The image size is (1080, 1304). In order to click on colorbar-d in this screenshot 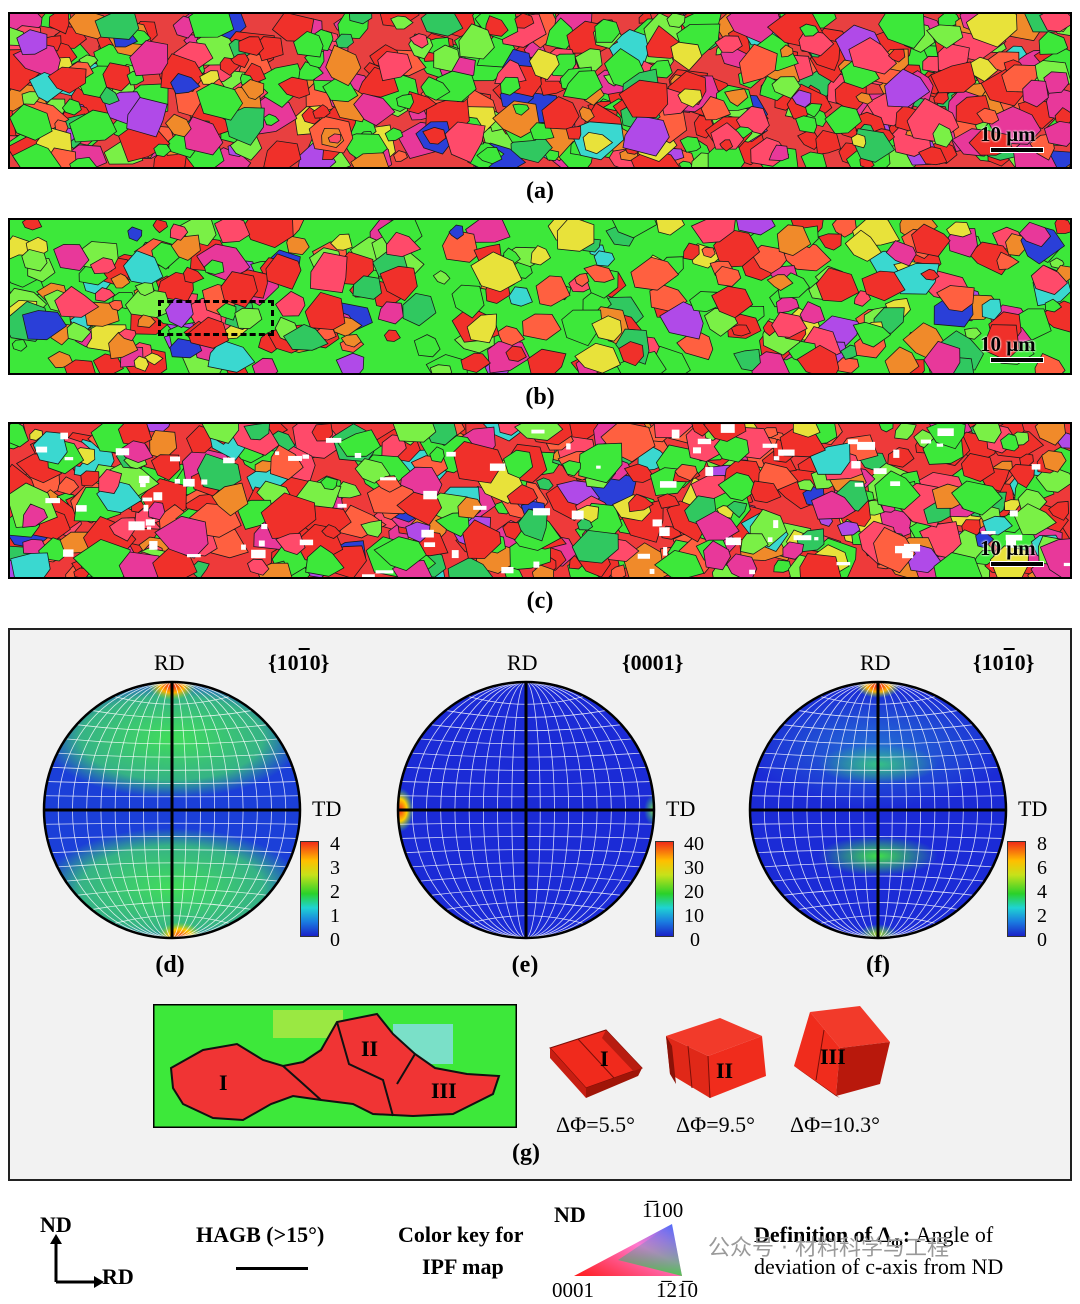, I will do `click(309, 889)`.